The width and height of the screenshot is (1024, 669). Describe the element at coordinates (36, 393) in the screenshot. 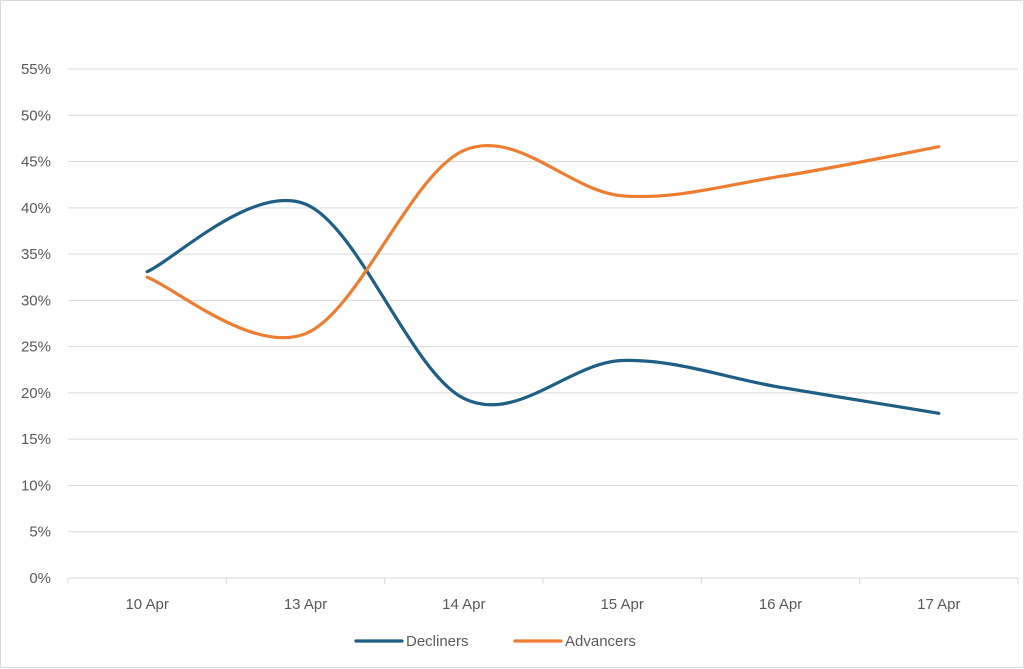

I see `y-tick-label: 20%` at that location.